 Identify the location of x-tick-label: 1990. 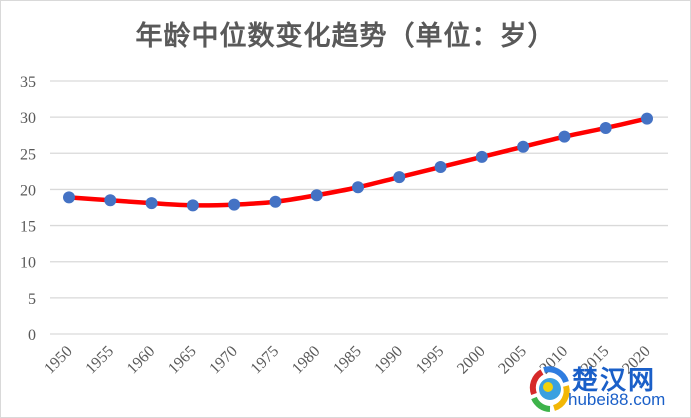
(388, 360).